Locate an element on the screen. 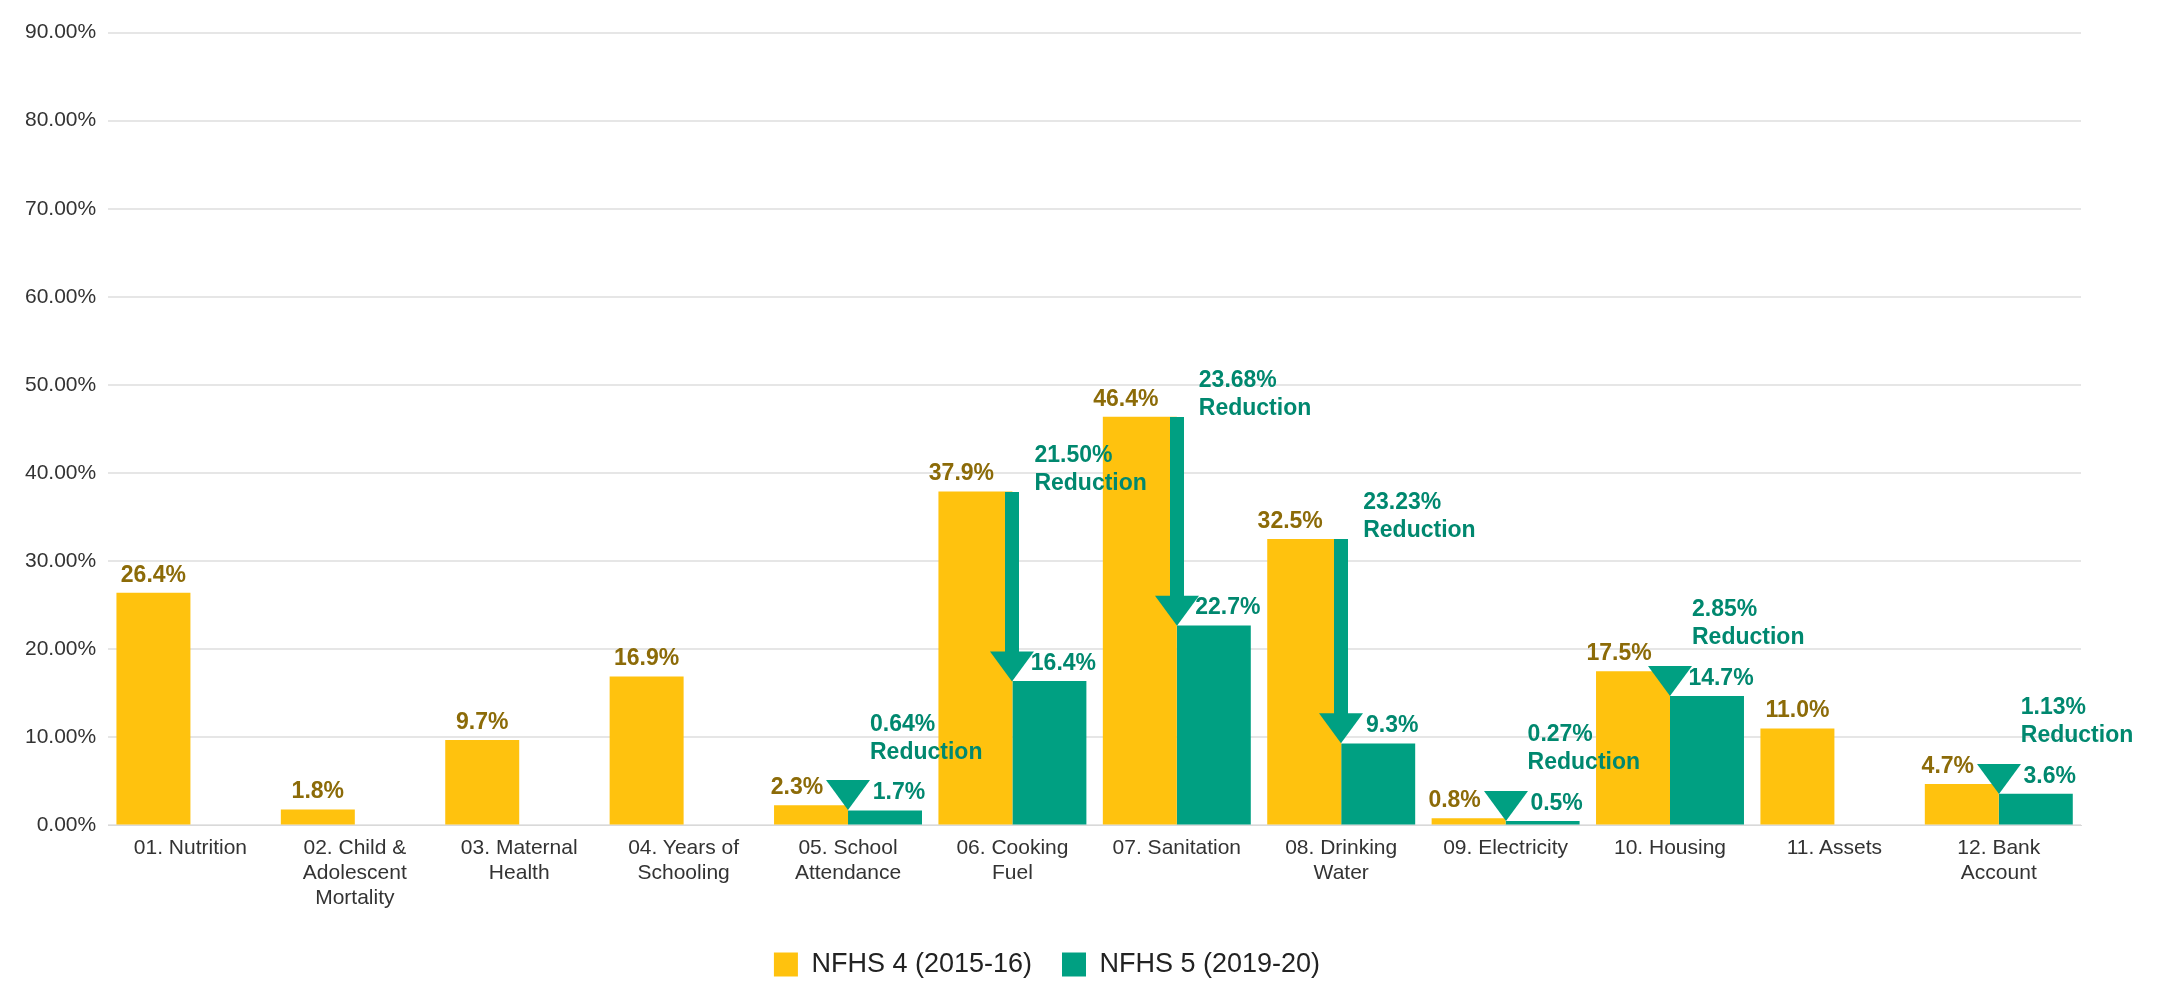 The width and height of the screenshot is (2179, 1005). y-tick-label: 10.00% is located at coordinates (60, 736).